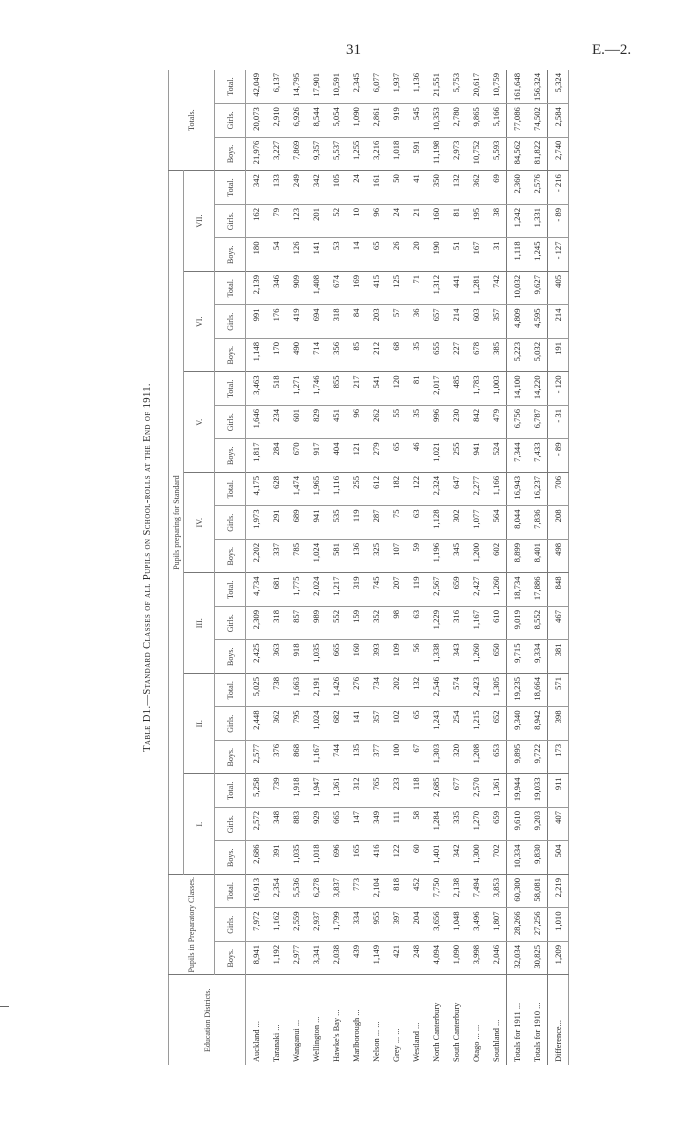 This screenshot has height=1122, width=700. I want to click on table-cell: 254, so click(456, 723).